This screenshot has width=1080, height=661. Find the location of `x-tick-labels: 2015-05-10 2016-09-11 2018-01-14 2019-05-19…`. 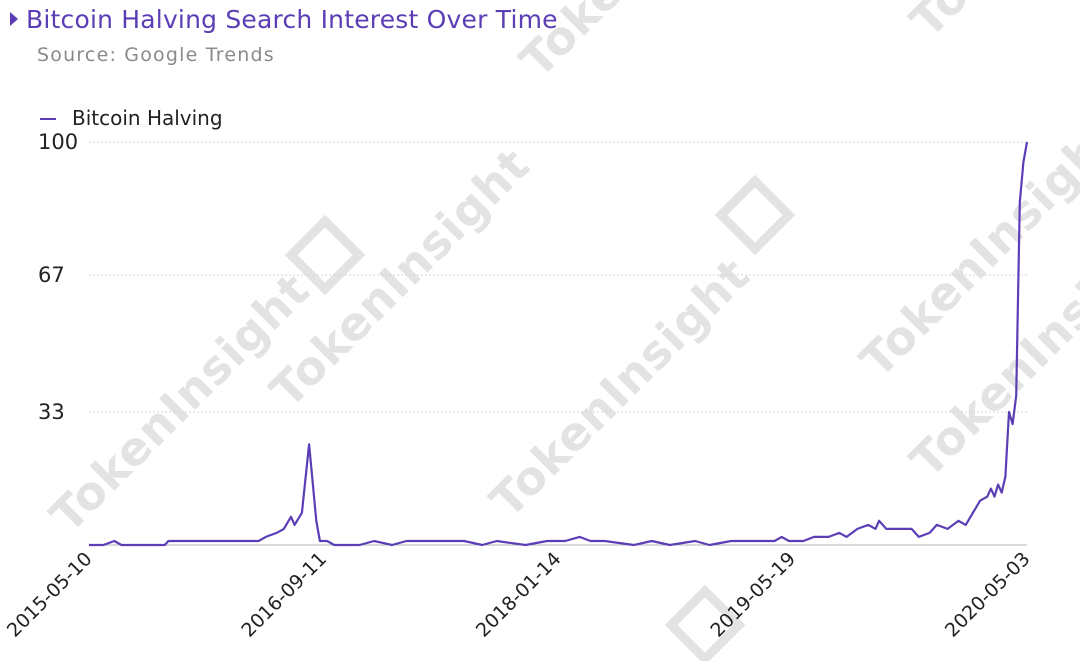

x-tick-labels: 2015-05-10 2016-09-11 2018-01-14 2019-05-19… is located at coordinates (519, 595).